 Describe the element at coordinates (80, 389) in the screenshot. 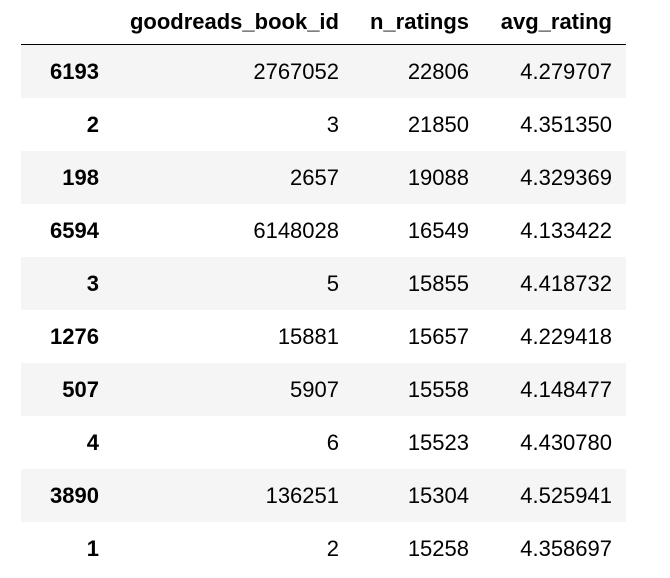

I see `row-index: 507` at that location.